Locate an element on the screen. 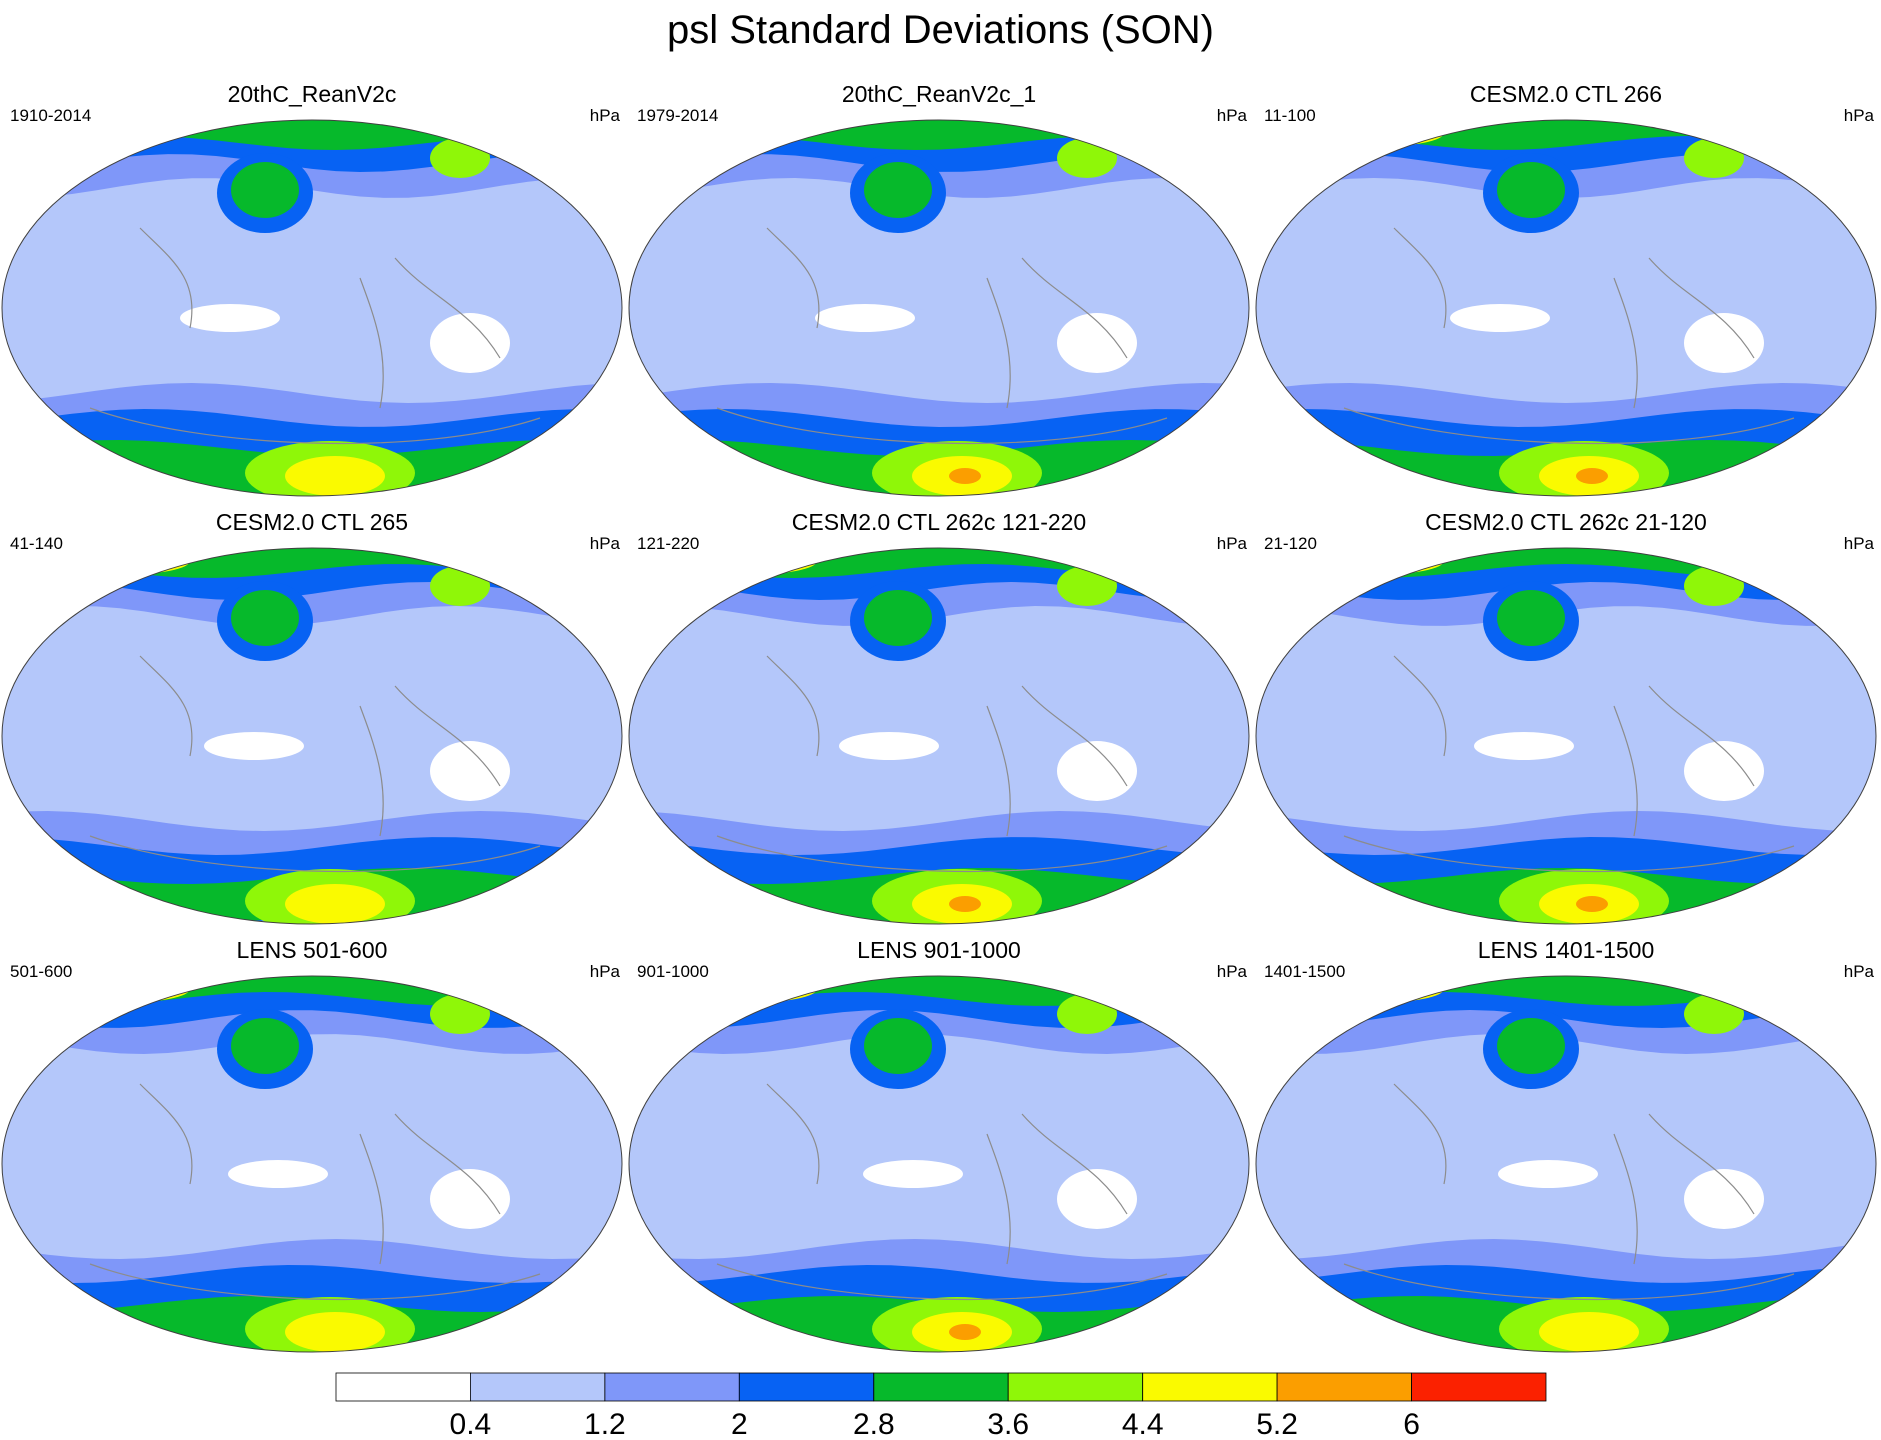 This screenshot has height=1440, width=1881. panel-period-label: 41-140 is located at coordinates (36, 543).